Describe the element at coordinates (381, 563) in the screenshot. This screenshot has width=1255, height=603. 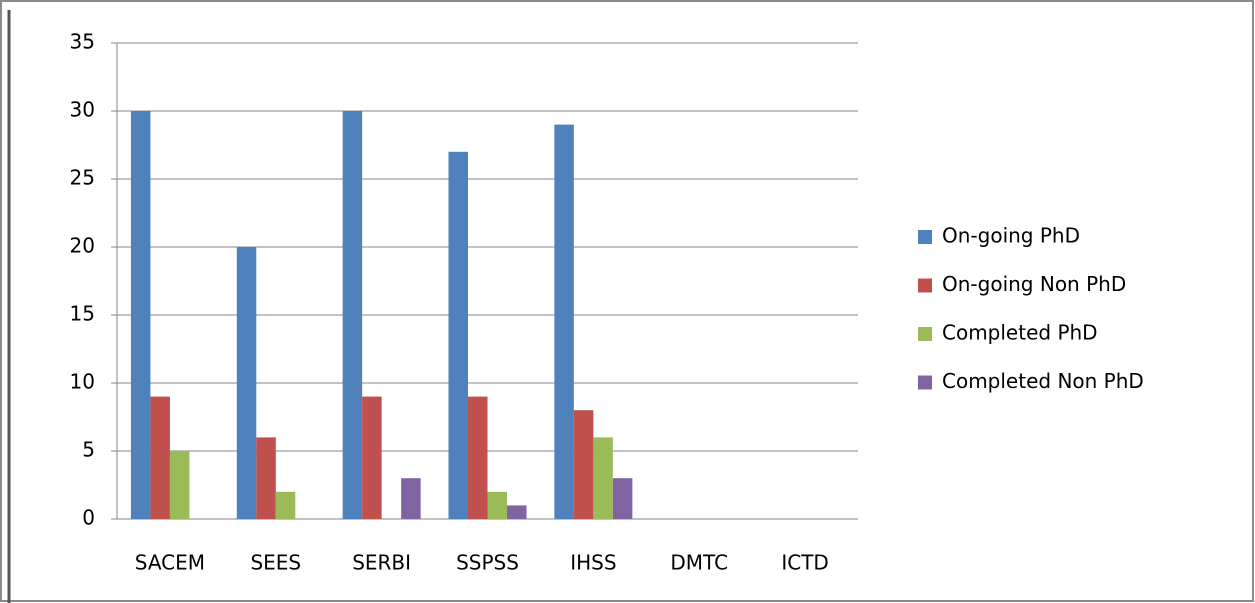
I see `x-tick-label: SERBI` at that location.